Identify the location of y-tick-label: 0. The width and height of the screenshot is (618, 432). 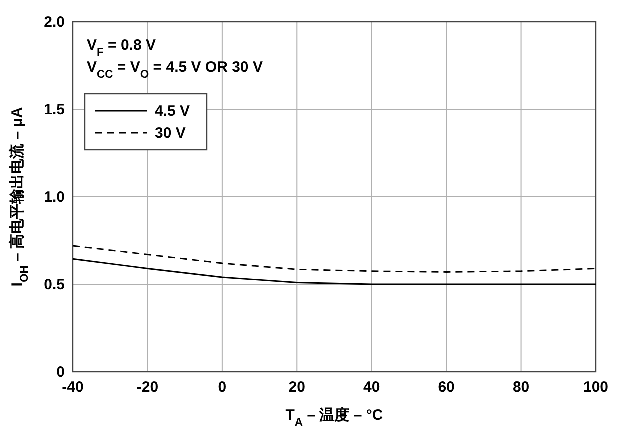
(60, 372).